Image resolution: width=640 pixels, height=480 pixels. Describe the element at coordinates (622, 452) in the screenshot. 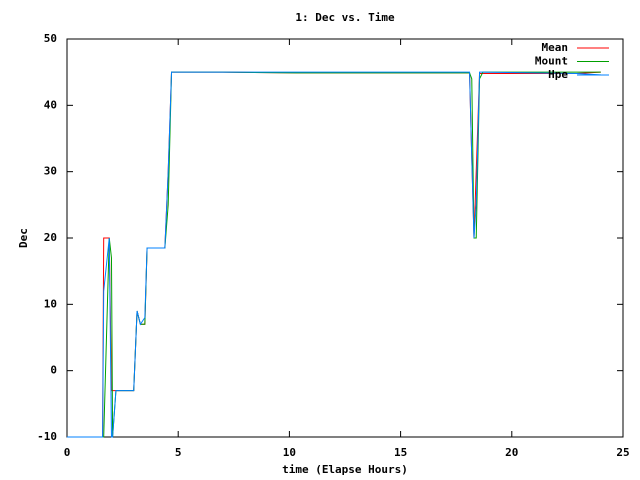

I see `x-tick-label: 25` at that location.